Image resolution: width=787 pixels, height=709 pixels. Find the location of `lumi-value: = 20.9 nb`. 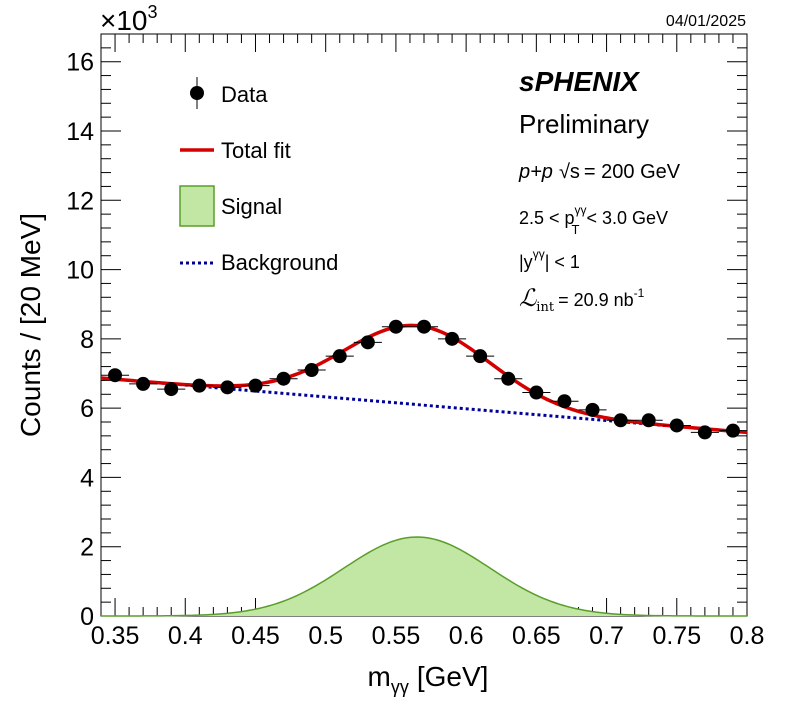

lumi-value: = 20.9 nb is located at coordinates (596, 300).